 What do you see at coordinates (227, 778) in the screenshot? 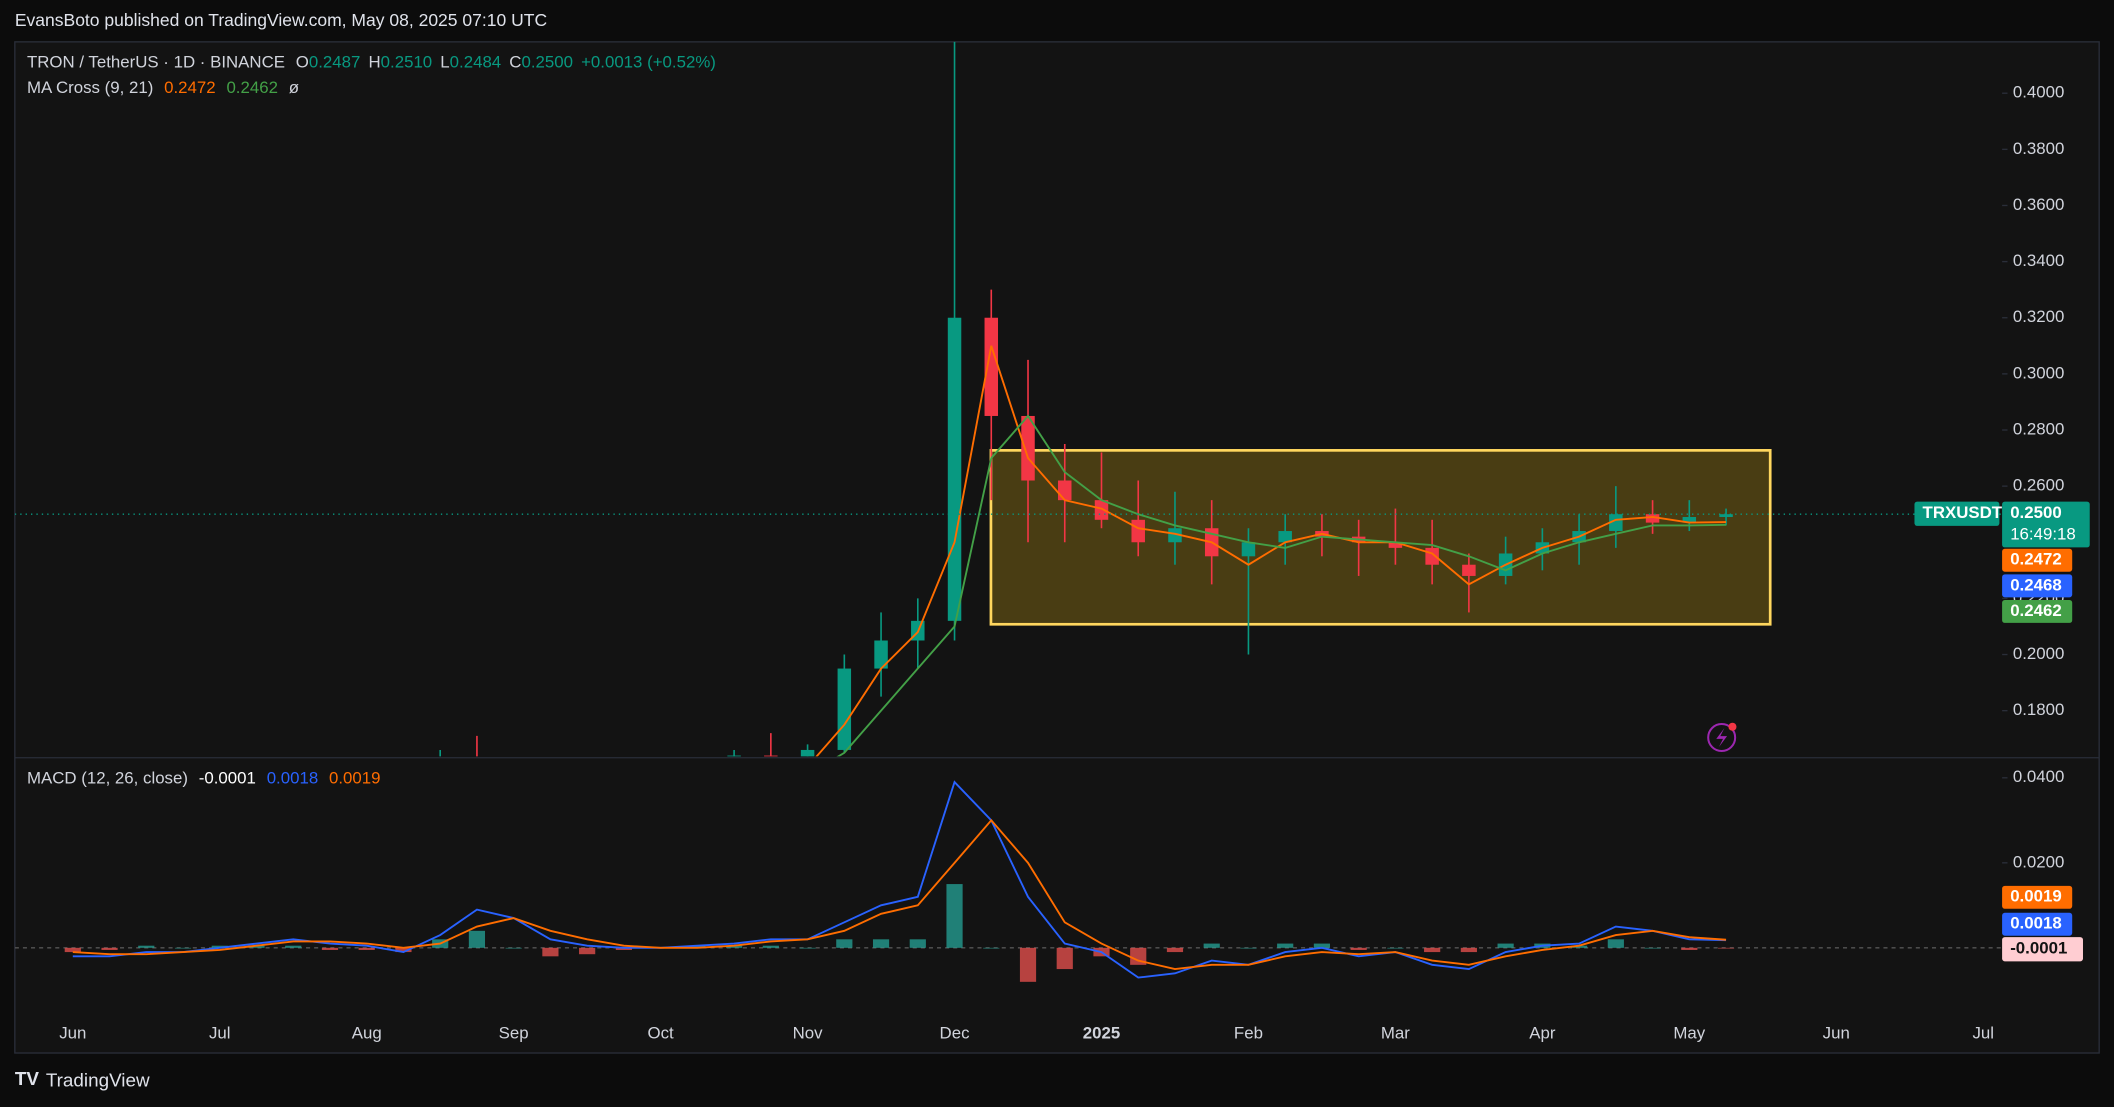
I see `macd-value: -0.0001` at bounding box center [227, 778].